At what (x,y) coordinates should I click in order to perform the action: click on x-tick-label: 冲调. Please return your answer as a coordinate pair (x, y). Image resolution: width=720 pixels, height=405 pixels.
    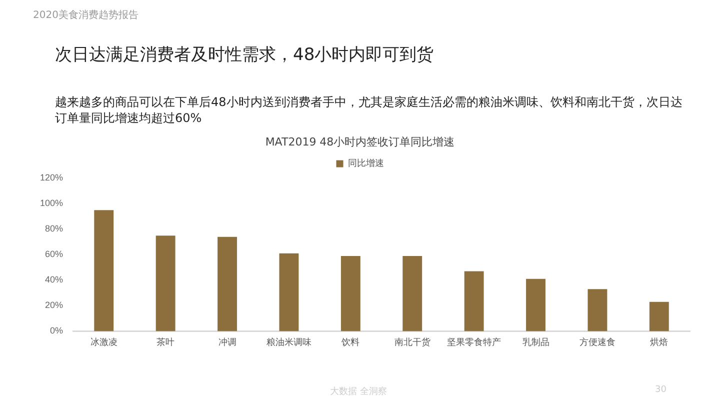
    Looking at the image, I should click on (227, 342).